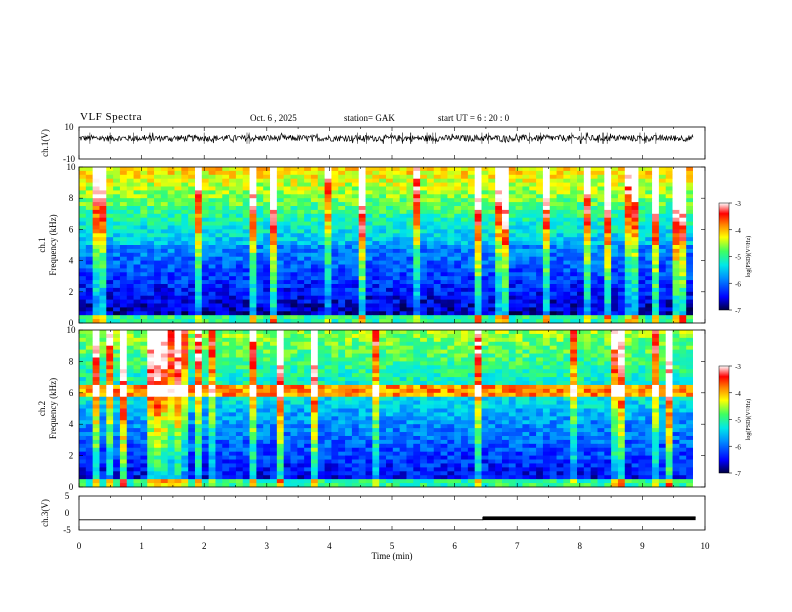 The image size is (792, 612). What do you see at coordinates (369, 118) in the screenshot?
I see `station-label: station= GAK` at bounding box center [369, 118].